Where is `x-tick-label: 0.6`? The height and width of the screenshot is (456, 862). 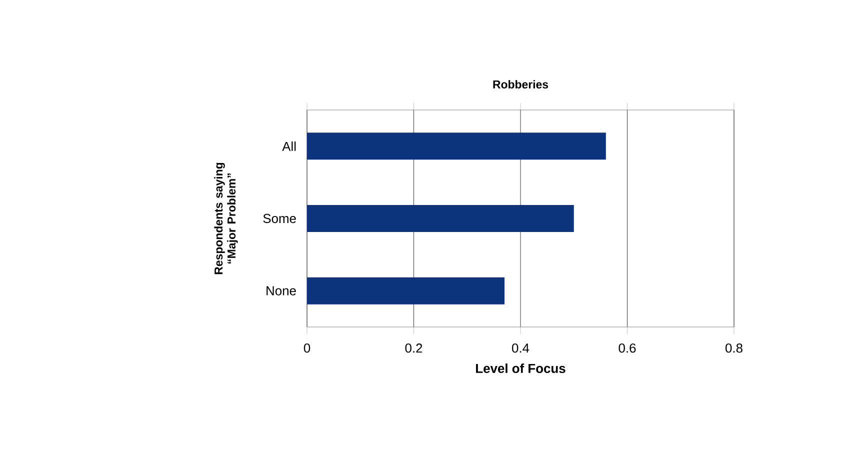 x-tick-label: 0.6 is located at coordinates (627, 348).